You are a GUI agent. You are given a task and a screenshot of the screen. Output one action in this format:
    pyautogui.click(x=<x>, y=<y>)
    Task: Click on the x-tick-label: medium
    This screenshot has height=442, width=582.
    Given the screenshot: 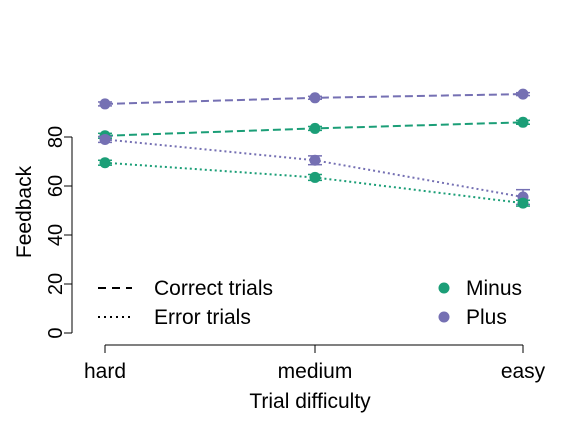 What is the action you would take?
    pyautogui.click(x=315, y=371)
    